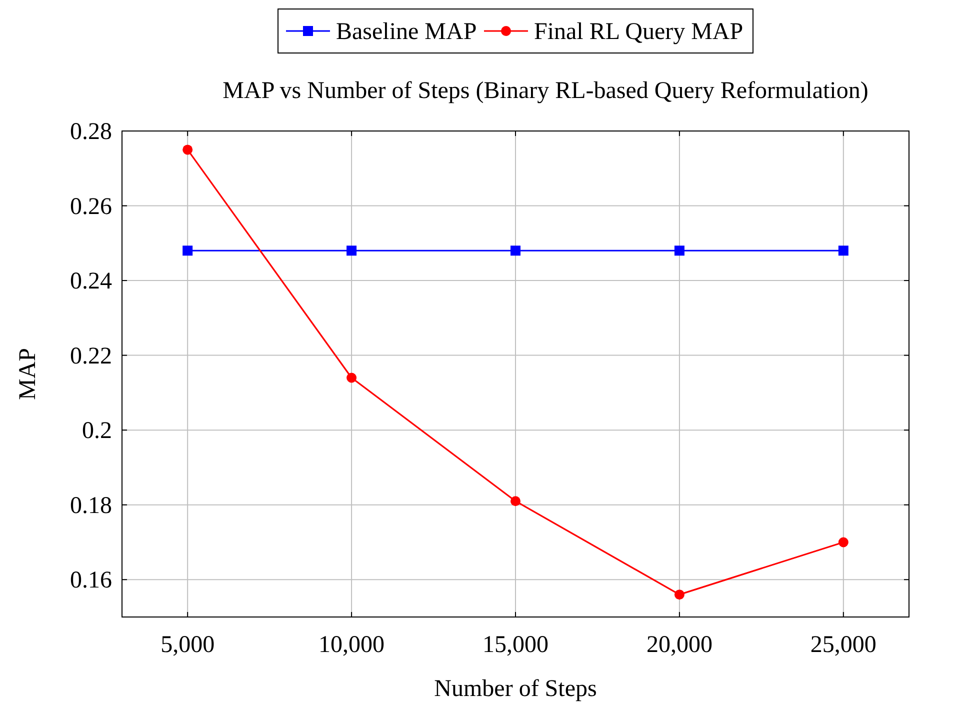 Image resolution: width=979 pixels, height=710 pixels. Describe the element at coordinates (91, 356) in the screenshot. I see `y-tick-label: 0.22` at that location.